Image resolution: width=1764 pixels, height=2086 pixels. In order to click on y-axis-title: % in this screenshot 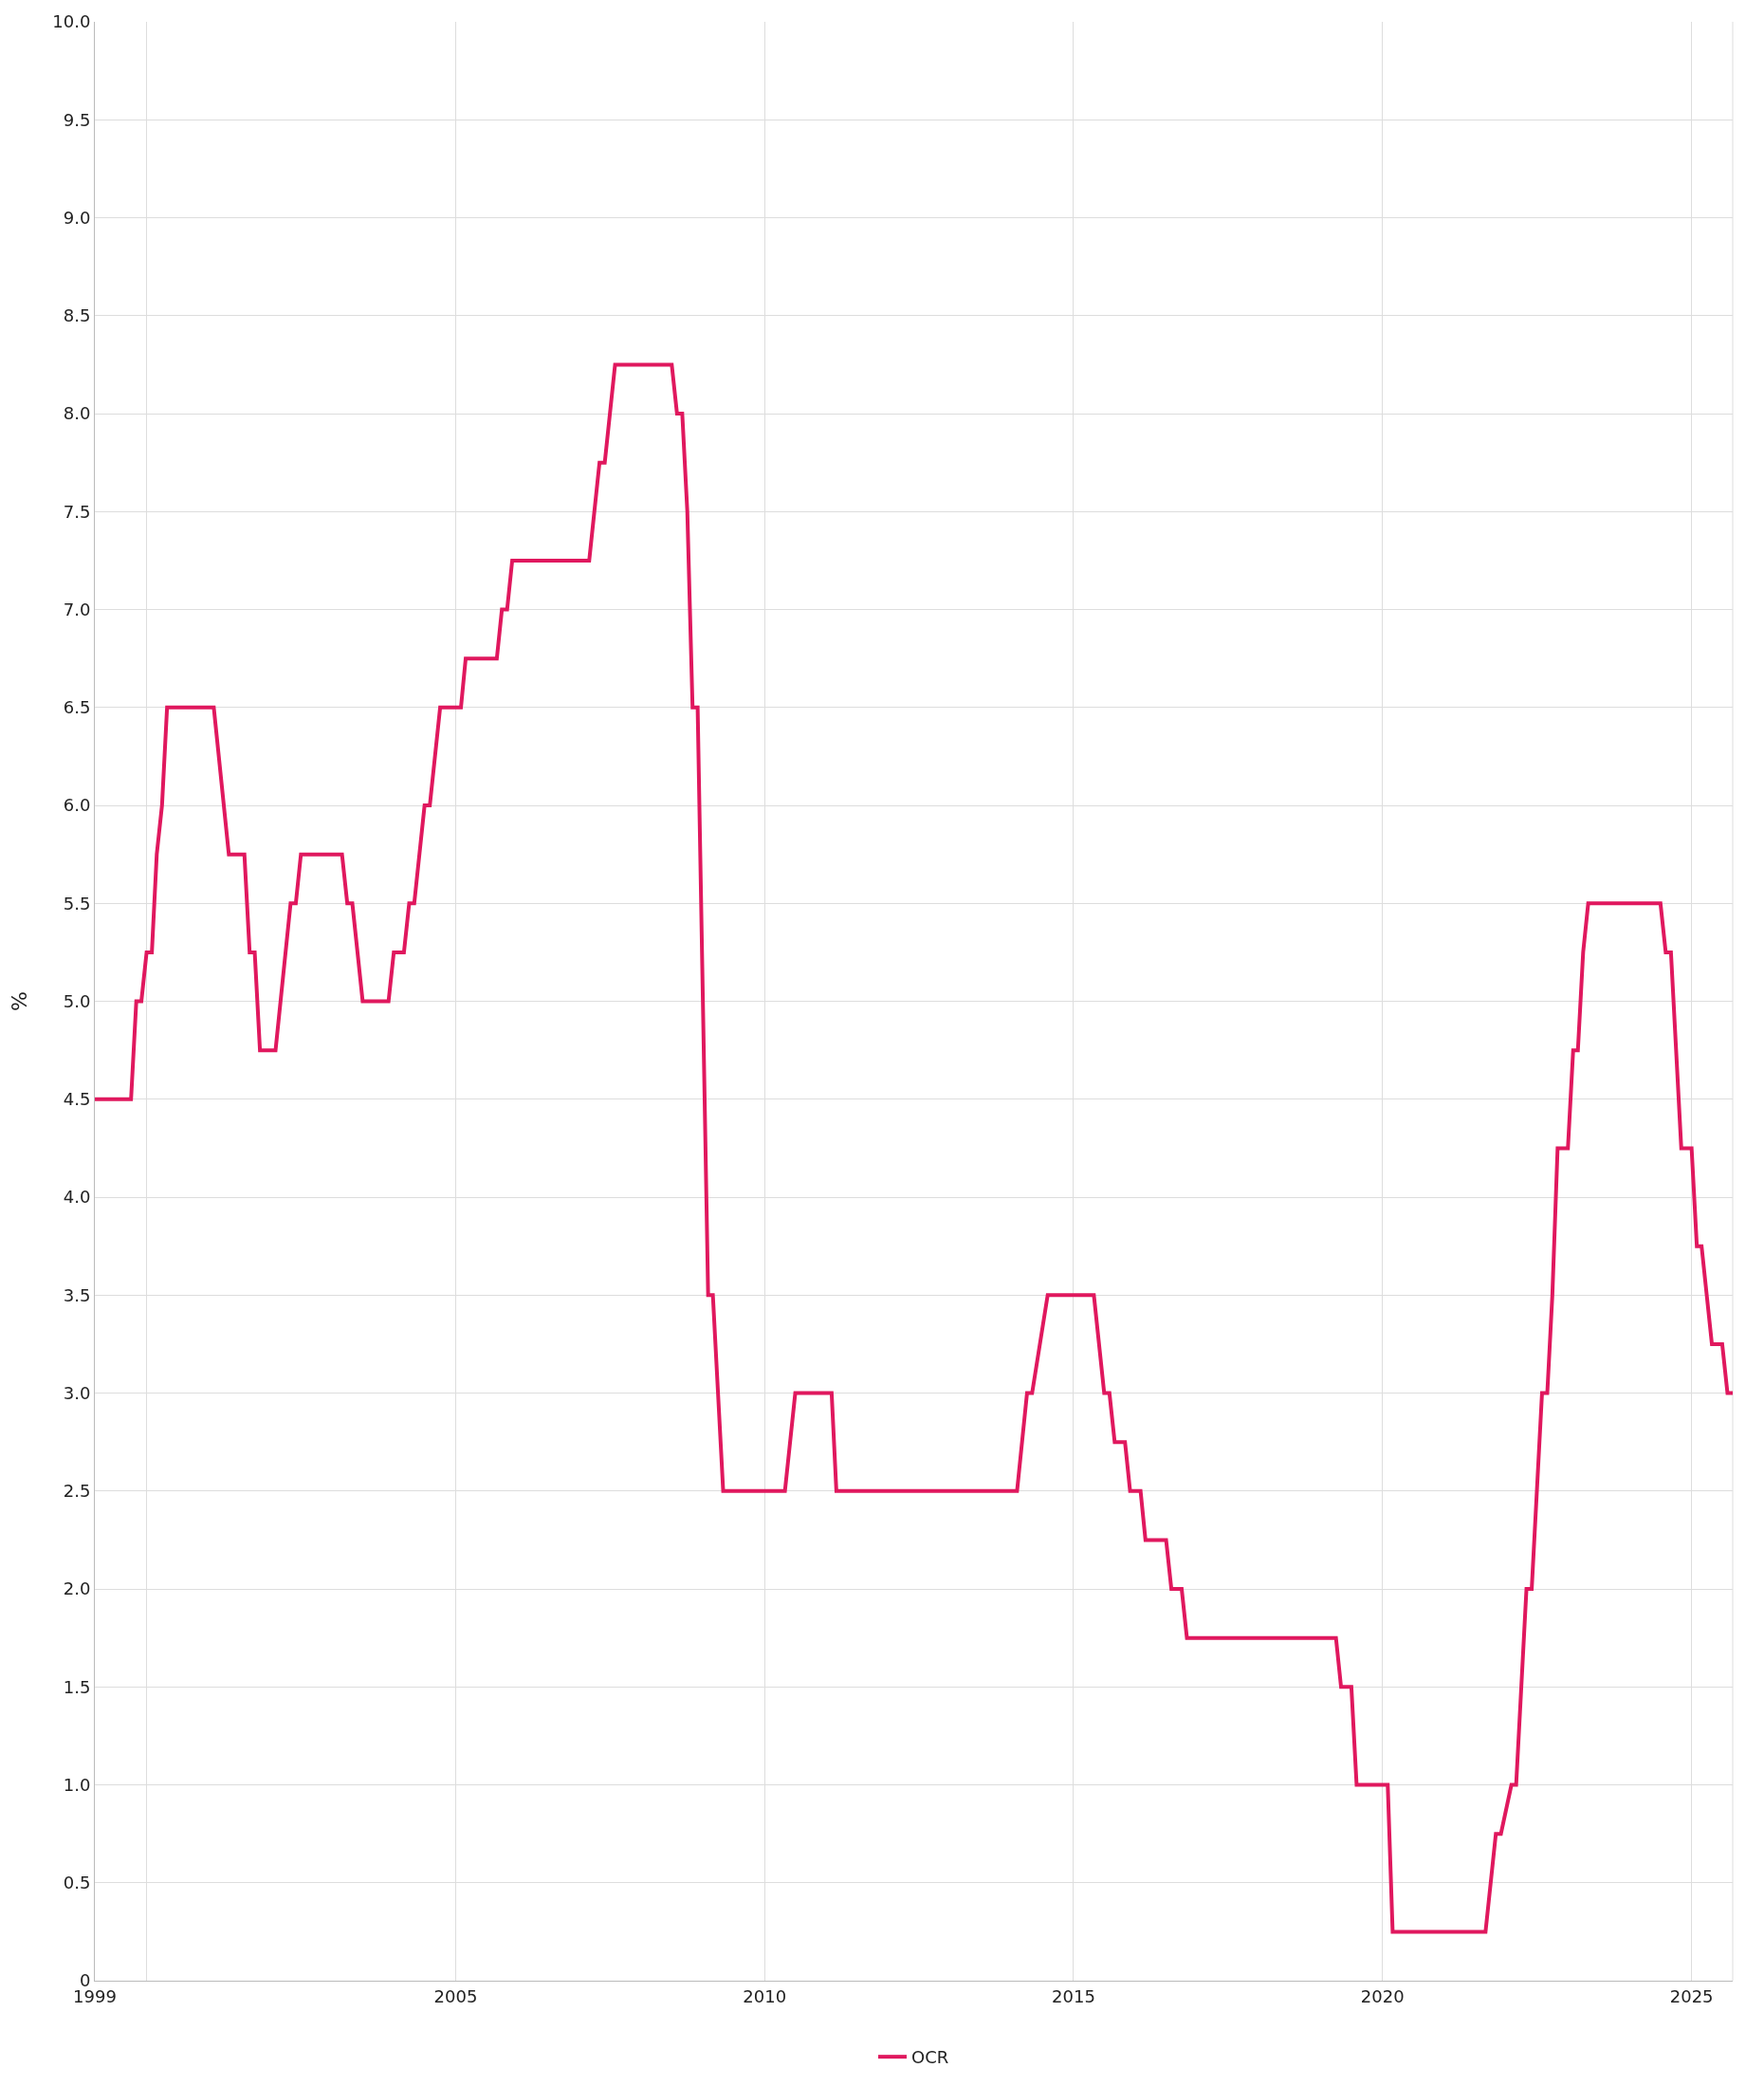, I will do `click(20, 1001)`.